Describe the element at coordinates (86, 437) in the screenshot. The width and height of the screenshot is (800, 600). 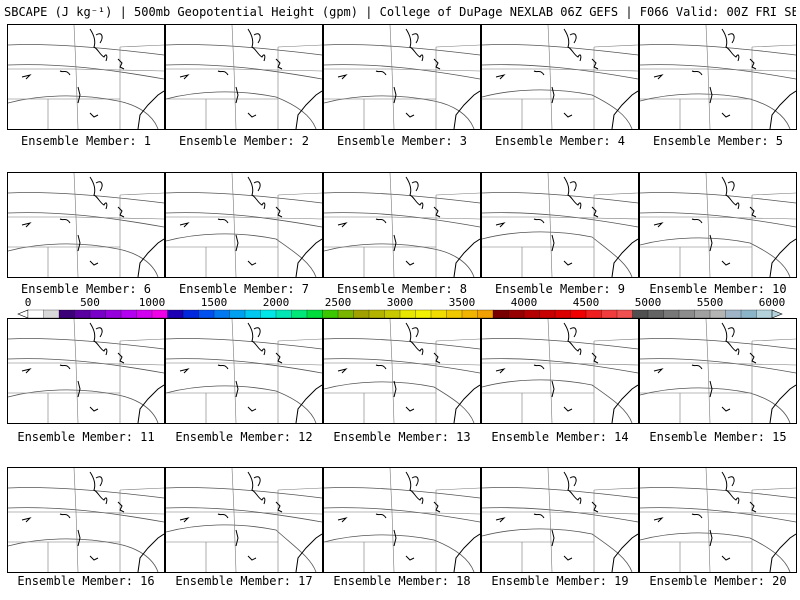
I see `ensemble-member-label: Ensemble Member: 11` at that location.